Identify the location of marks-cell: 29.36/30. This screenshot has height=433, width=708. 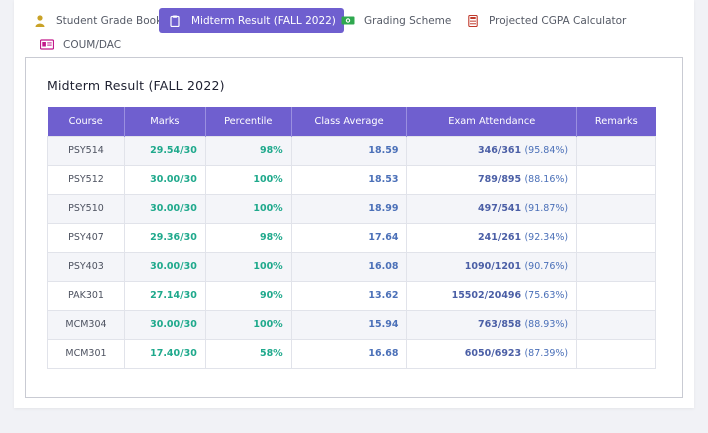
(164, 237).